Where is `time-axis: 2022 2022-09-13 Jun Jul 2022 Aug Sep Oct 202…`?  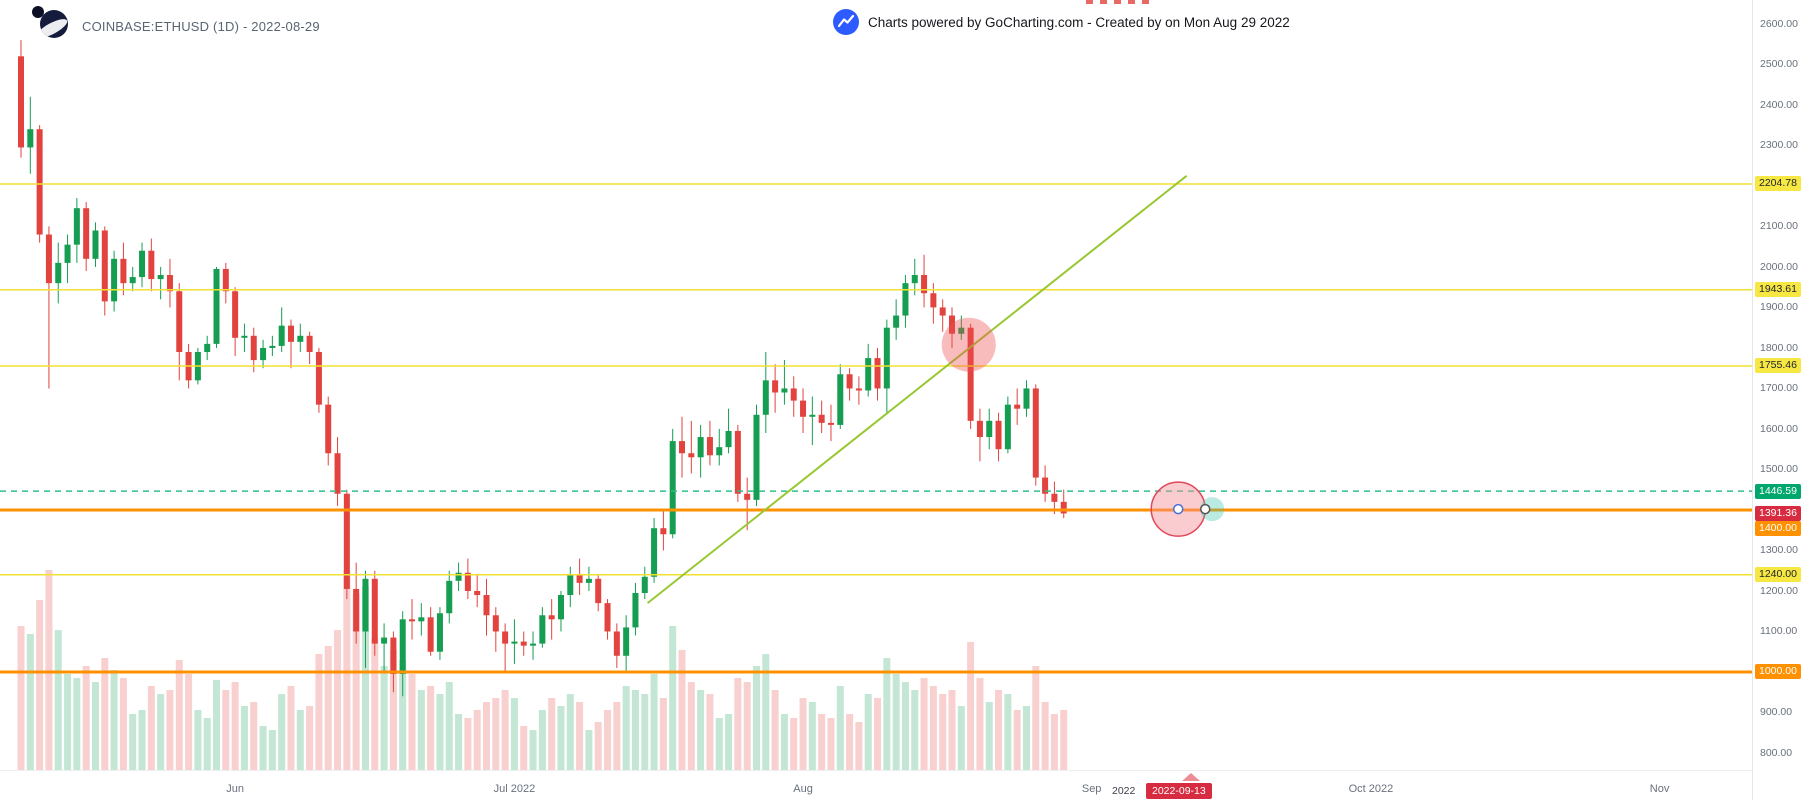
time-axis: 2022 2022-09-13 Jun Jul 2022 Aug Sep Oct 202… is located at coordinates (876, 785).